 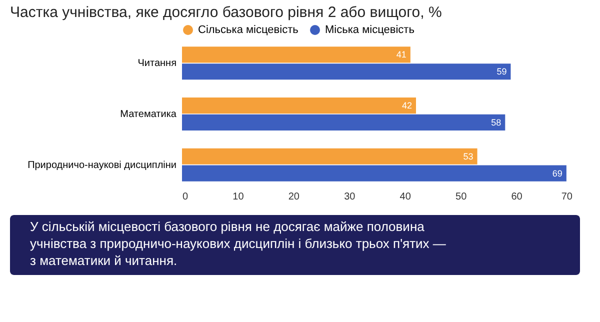 What do you see at coordinates (462, 197) in the screenshot?
I see `x-tick-label: 50` at bounding box center [462, 197].